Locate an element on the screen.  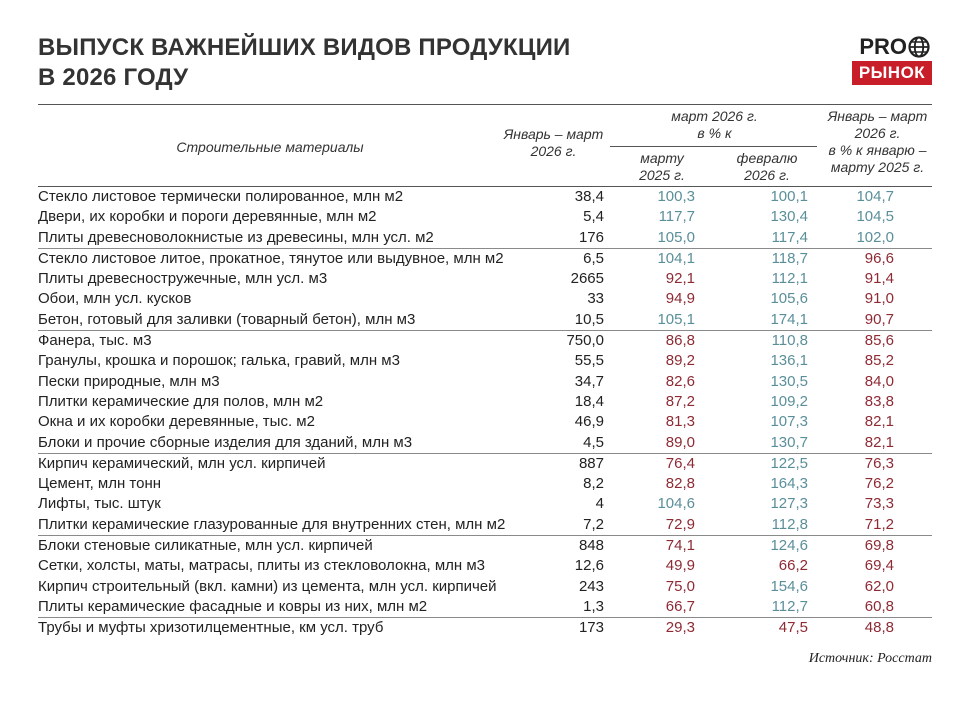
q1-vs-q1-pct: 85,2 is located at coordinates (879, 361).